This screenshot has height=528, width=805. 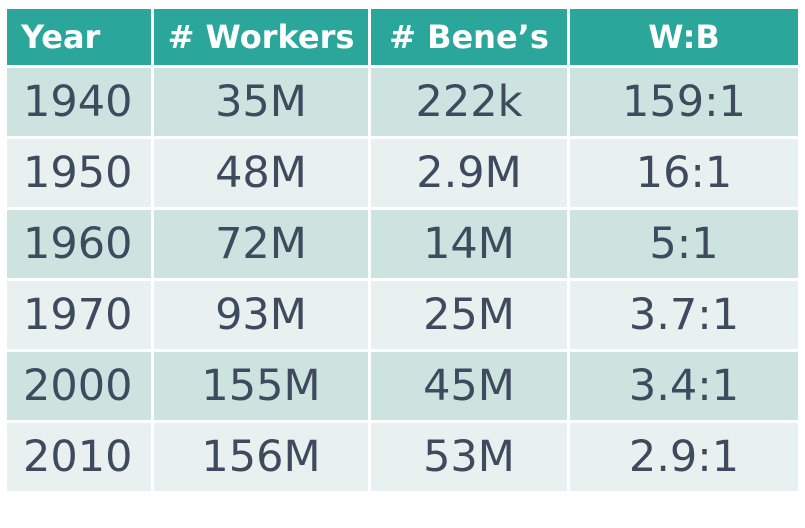 What do you see at coordinates (684, 457) in the screenshot?
I see `cell-ratio: 2.9:1` at bounding box center [684, 457].